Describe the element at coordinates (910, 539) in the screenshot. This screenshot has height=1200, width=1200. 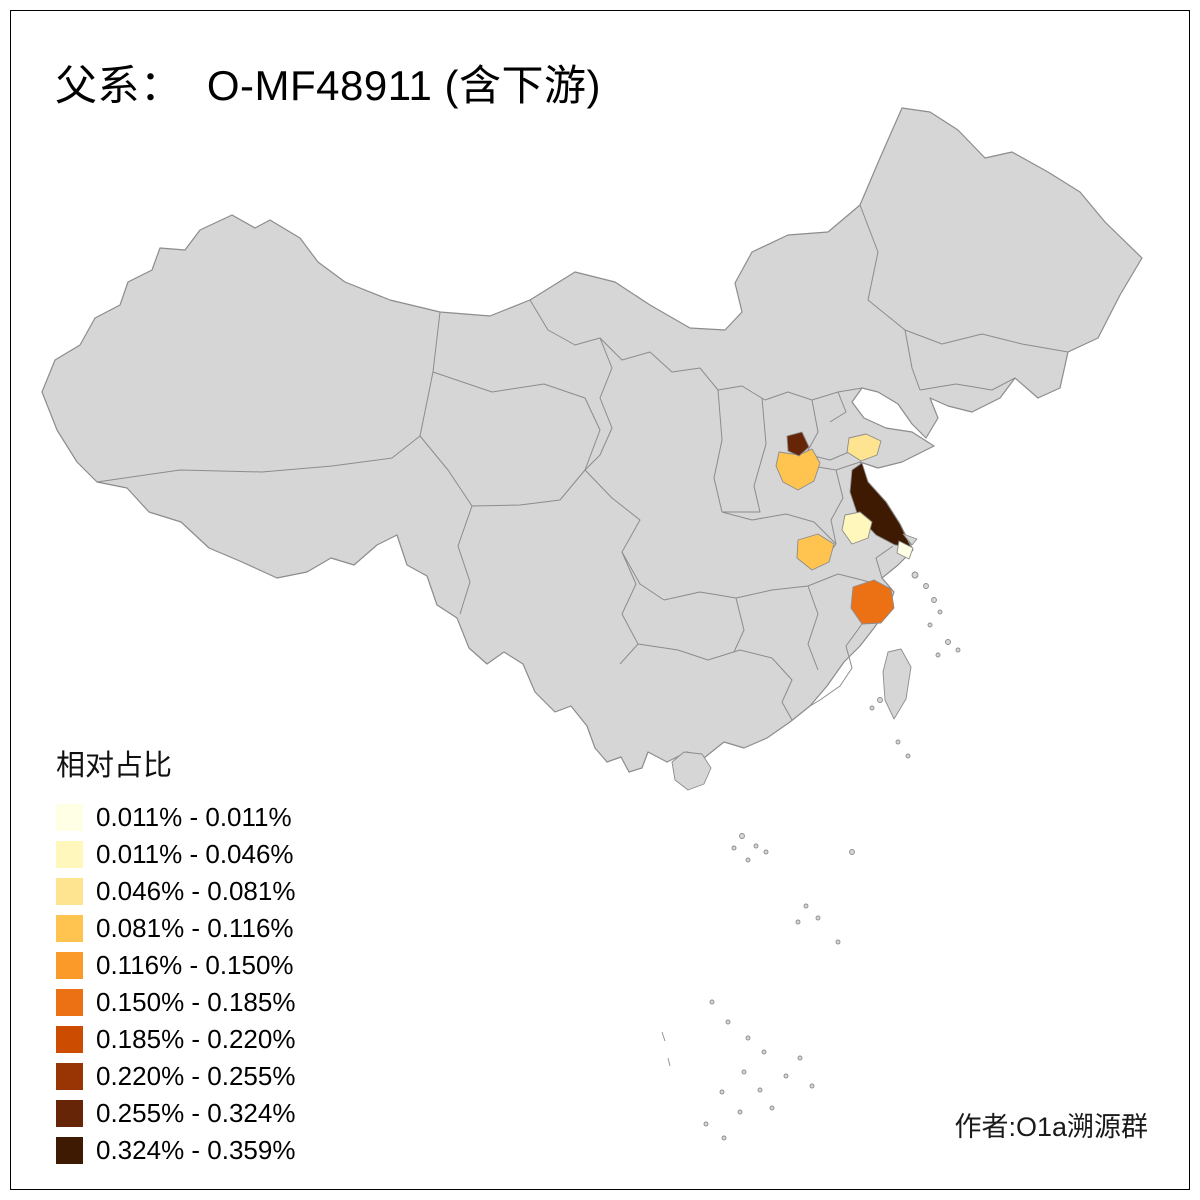
I see `chongming-island` at that location.